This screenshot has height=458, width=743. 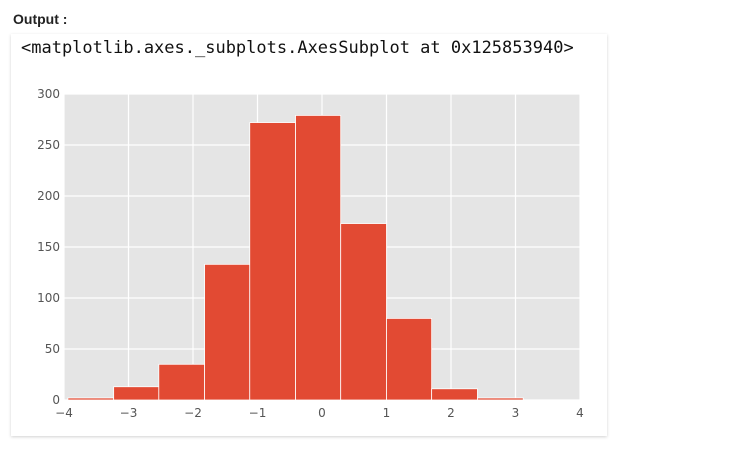 I want to click on y-axis-ticks: 0 50 100 150 200 250 300, so click(x=48, y=247).